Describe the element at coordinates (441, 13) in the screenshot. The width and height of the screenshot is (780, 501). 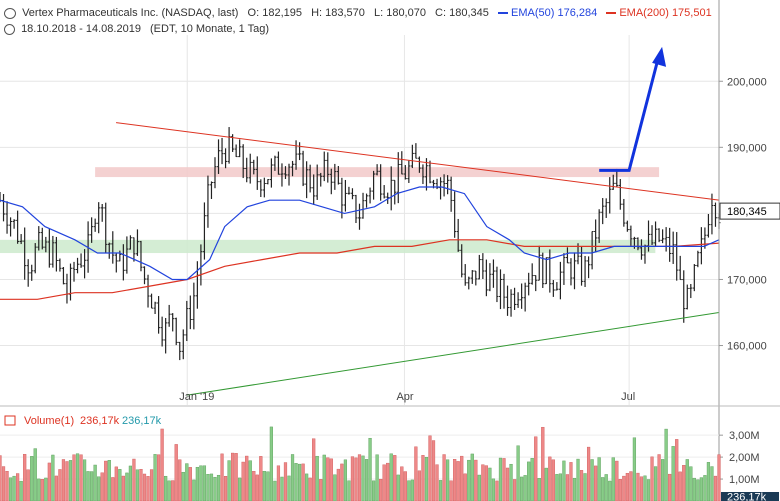
I see `close-label: C:` at that location.